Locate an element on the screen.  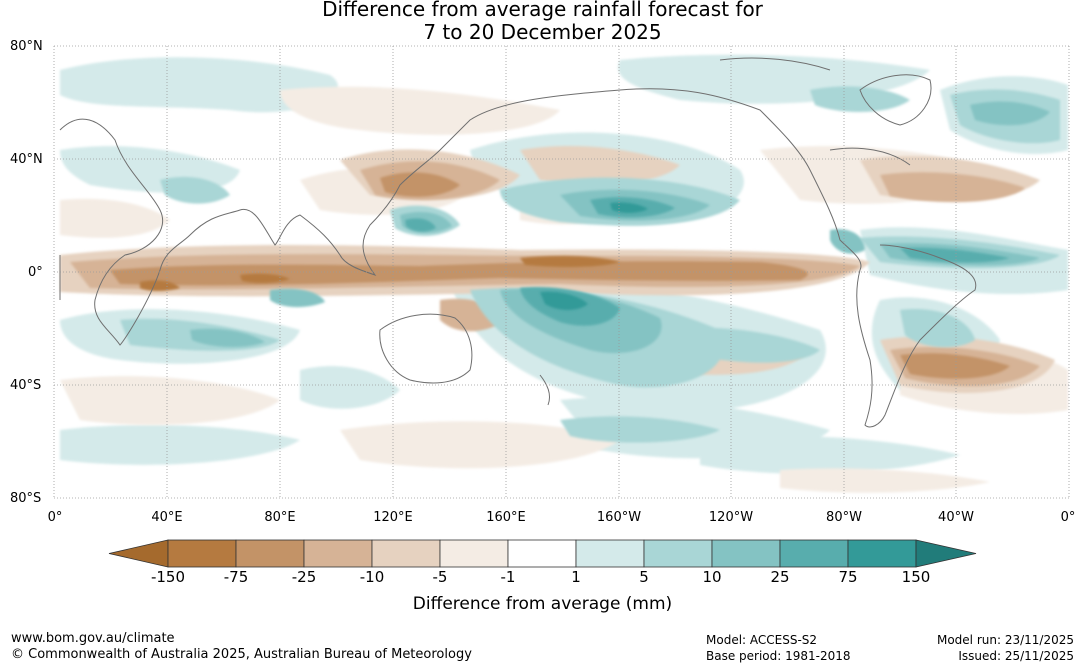
footer-issued: Issued: 25/11/2025 is located at coordinates (1016, 656).